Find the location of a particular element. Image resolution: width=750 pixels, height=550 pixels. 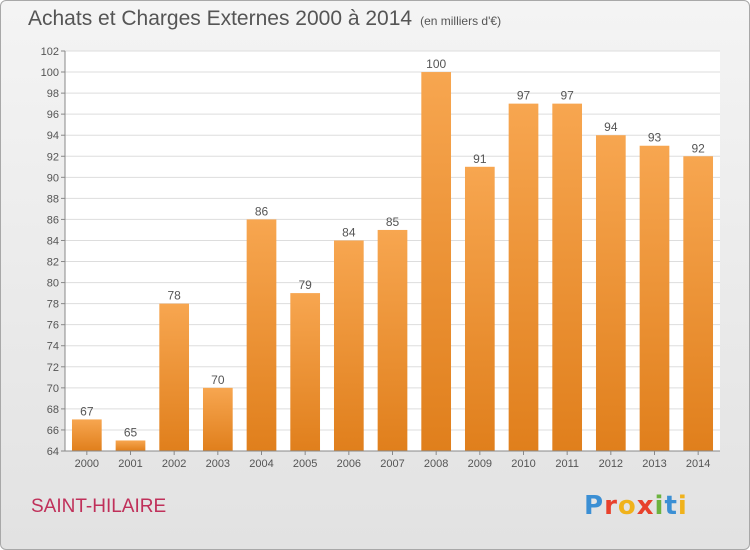

logo-letter: t is located at coordinates (671, 506).